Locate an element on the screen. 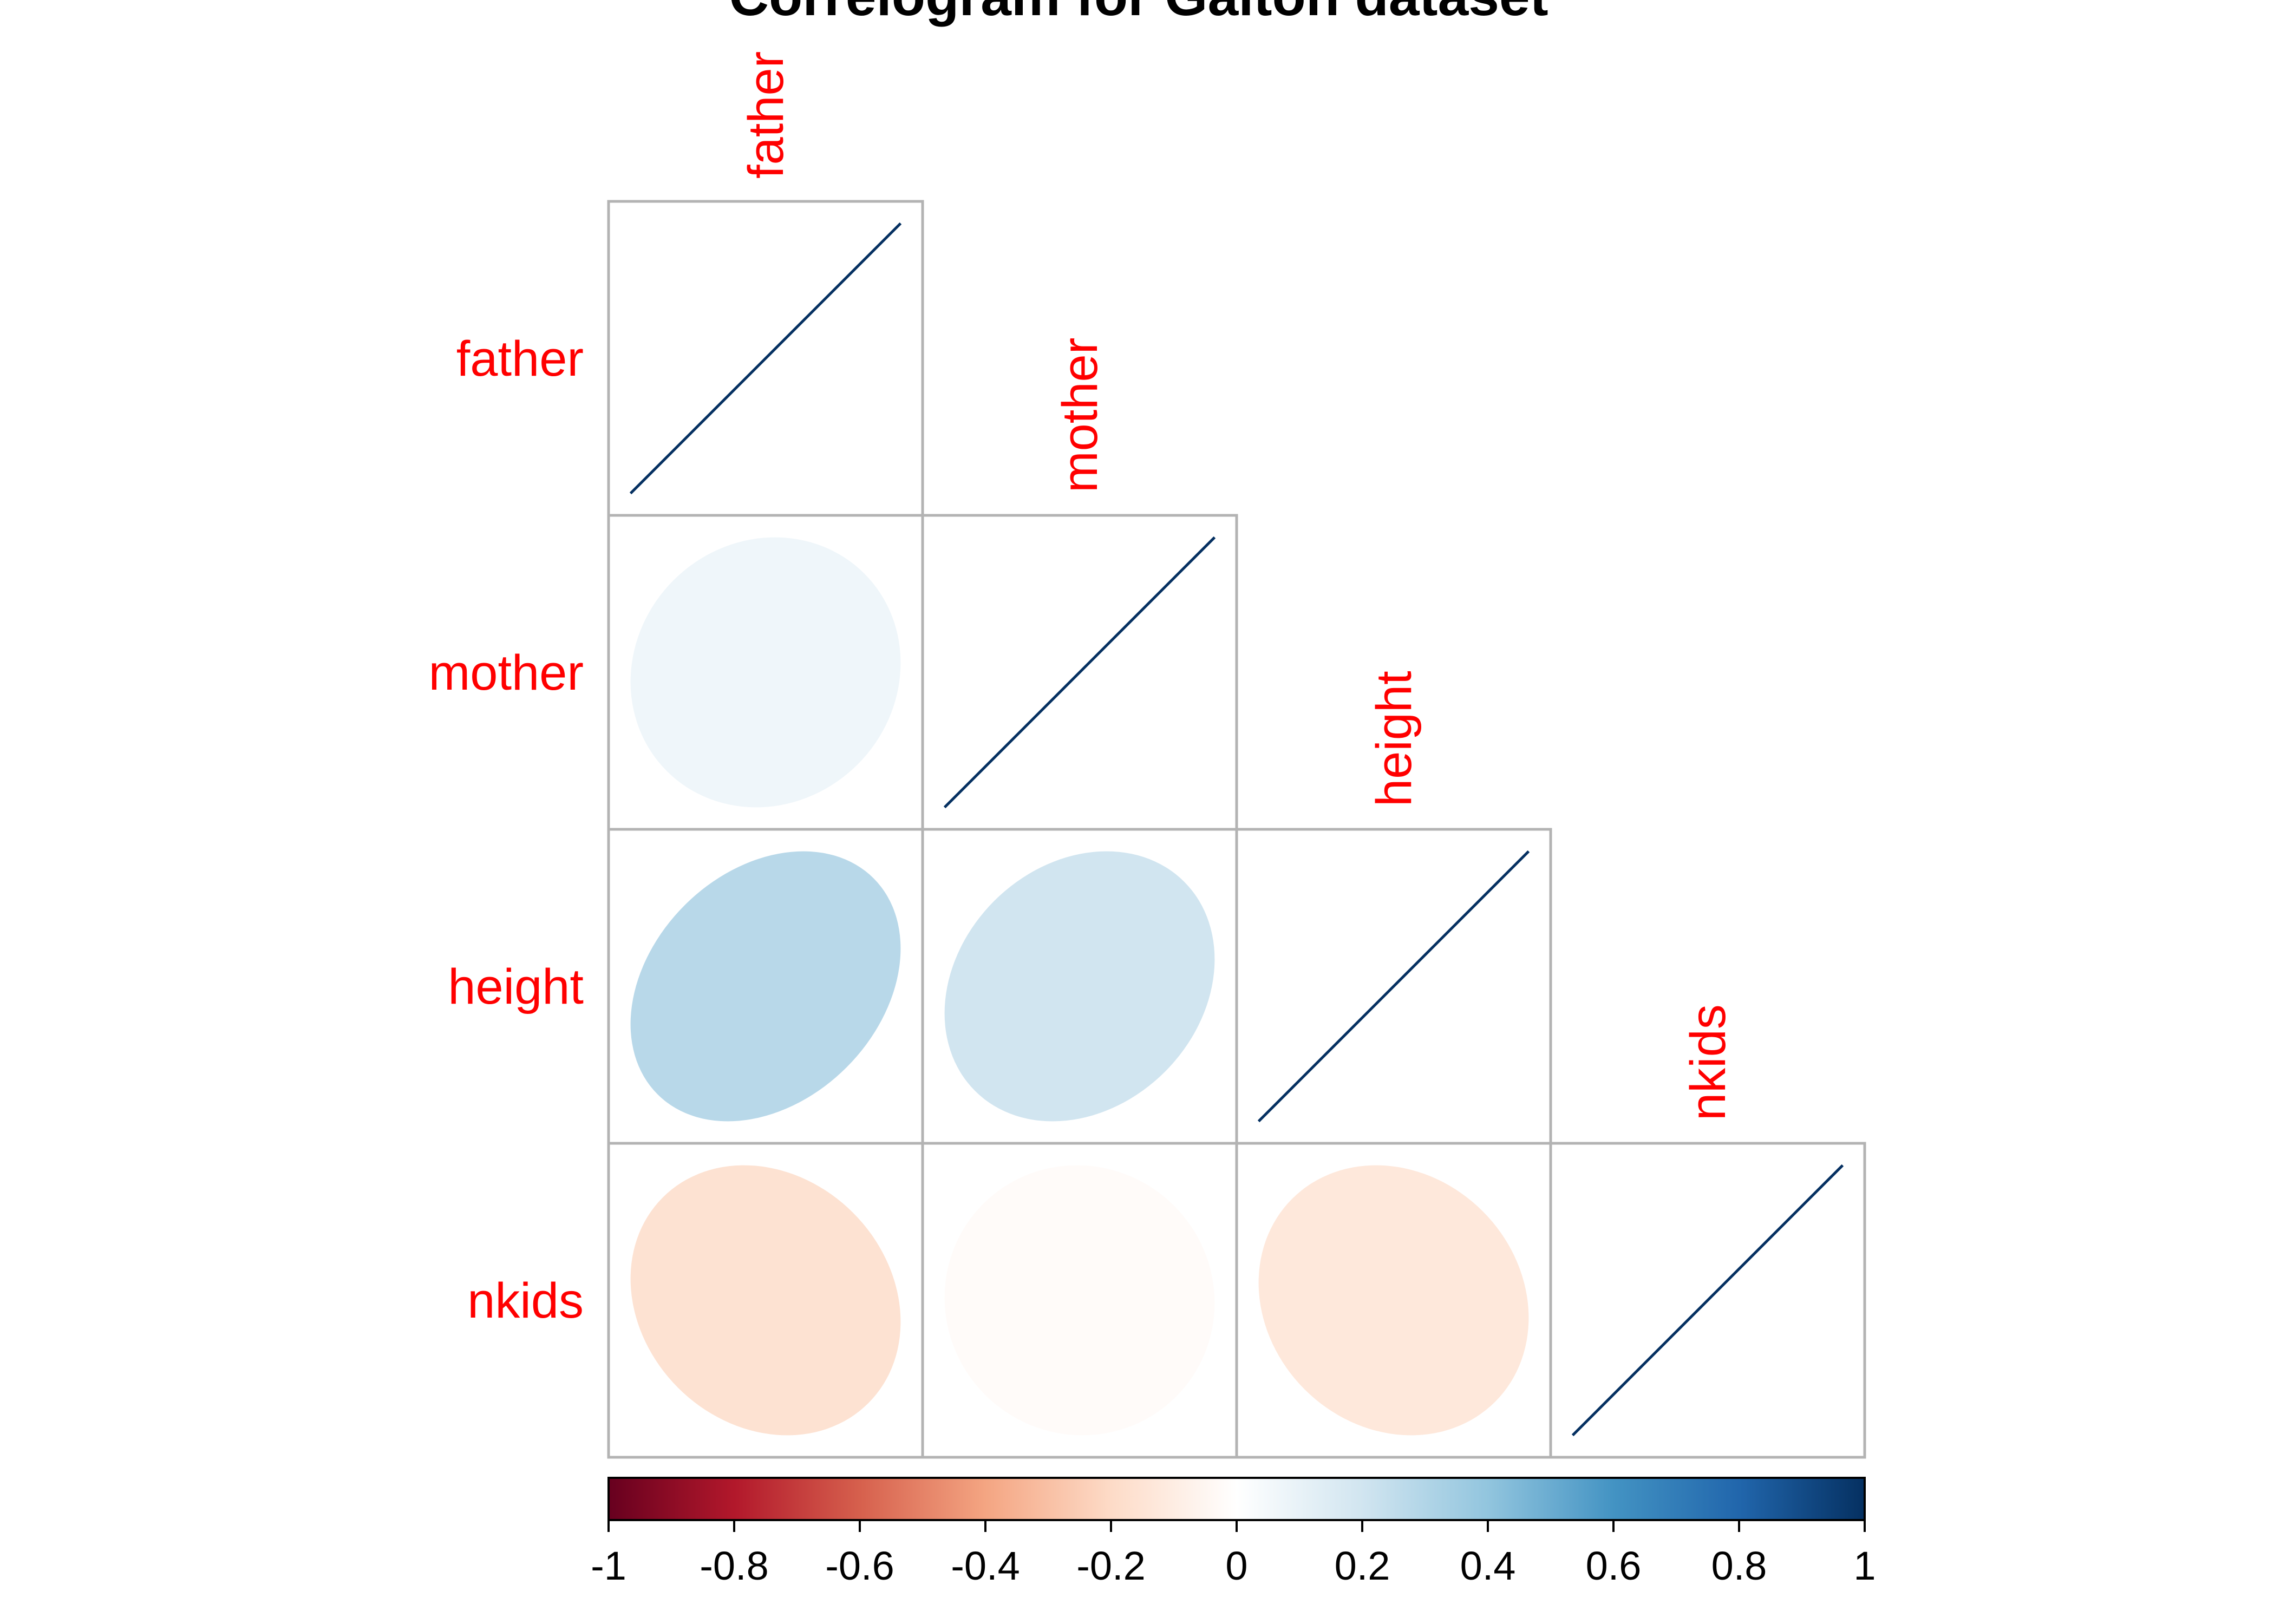 The width and height of the screenshot is (2274, 1624). cell-mother-mother is located at coordinates (1080, 672).